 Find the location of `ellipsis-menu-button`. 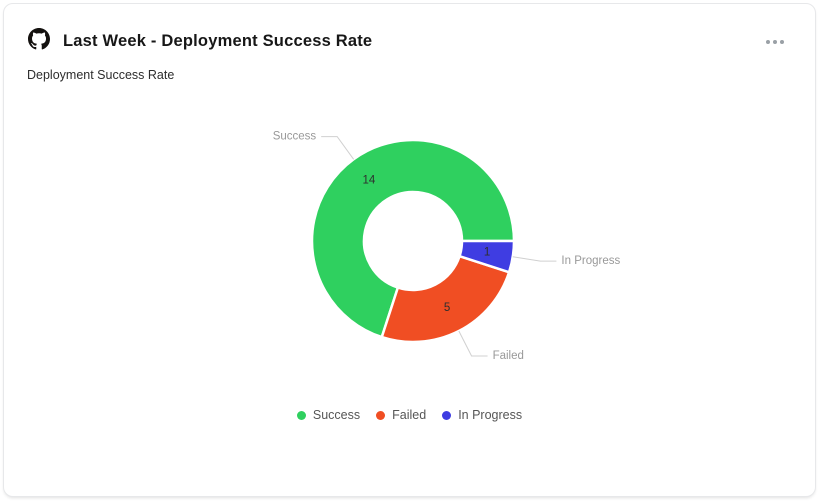

ellipsis-menu-button is located at coordinates (775, 42).